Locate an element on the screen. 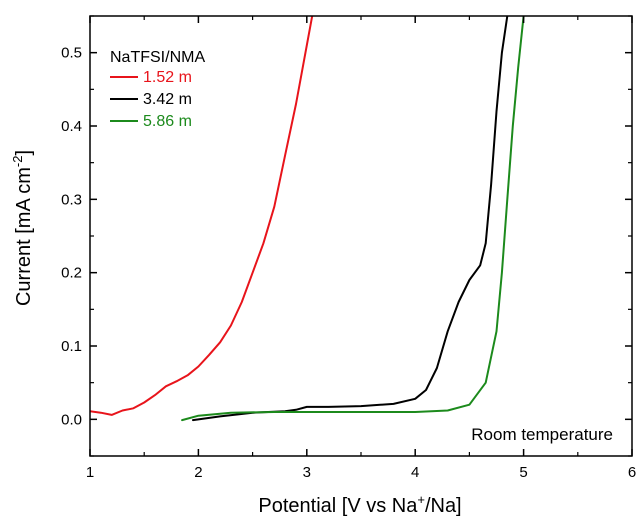 The width and height of the screenshot is (638, 519). legend: NaTFSI/NMA 1.52 m 3.42 m 5.86 m is located at coordinates (157, 89).